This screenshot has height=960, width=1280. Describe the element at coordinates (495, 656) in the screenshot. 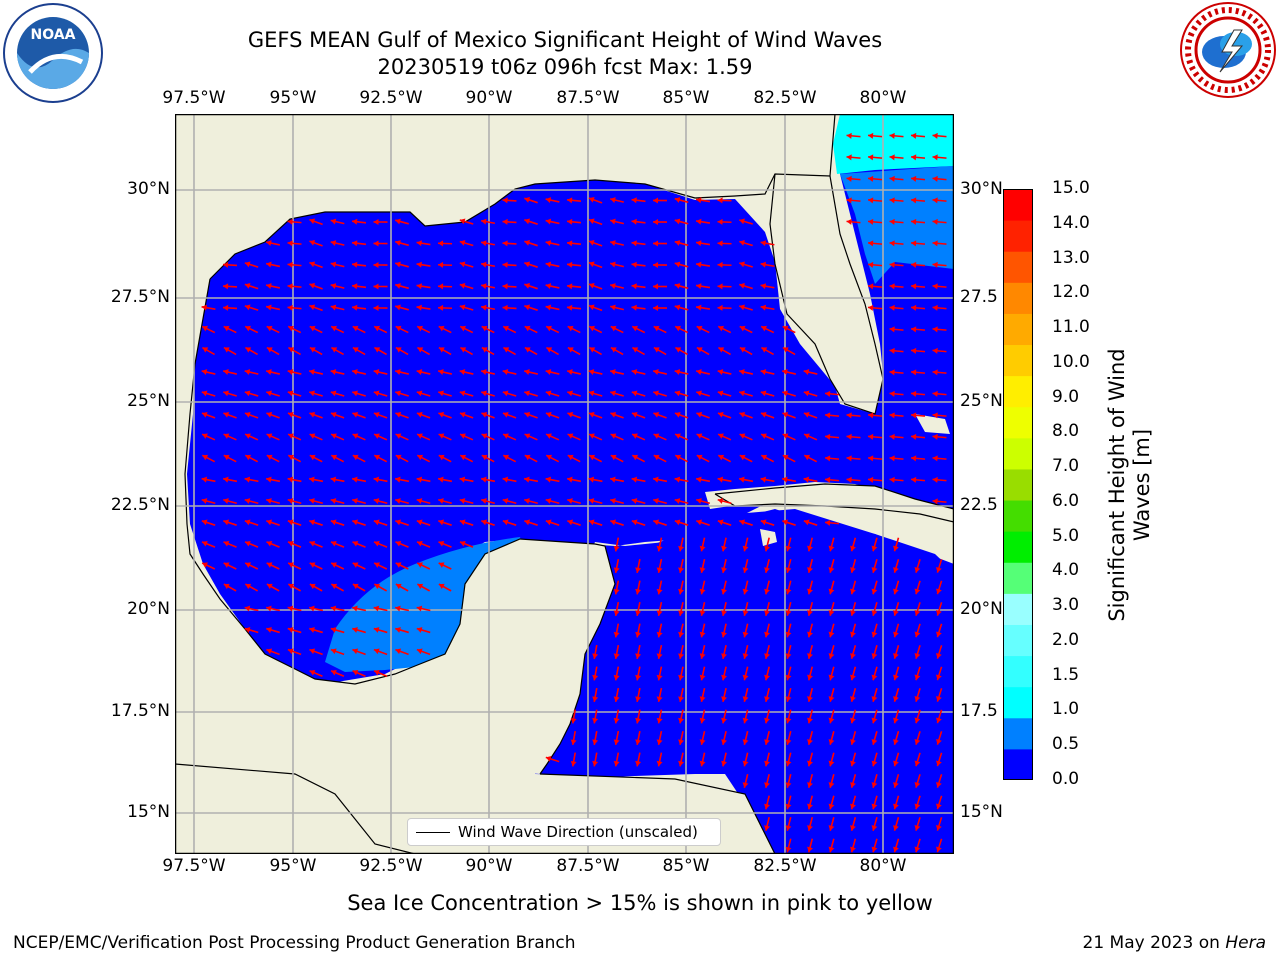

I see `yucatan-peninsula-land` at that location.